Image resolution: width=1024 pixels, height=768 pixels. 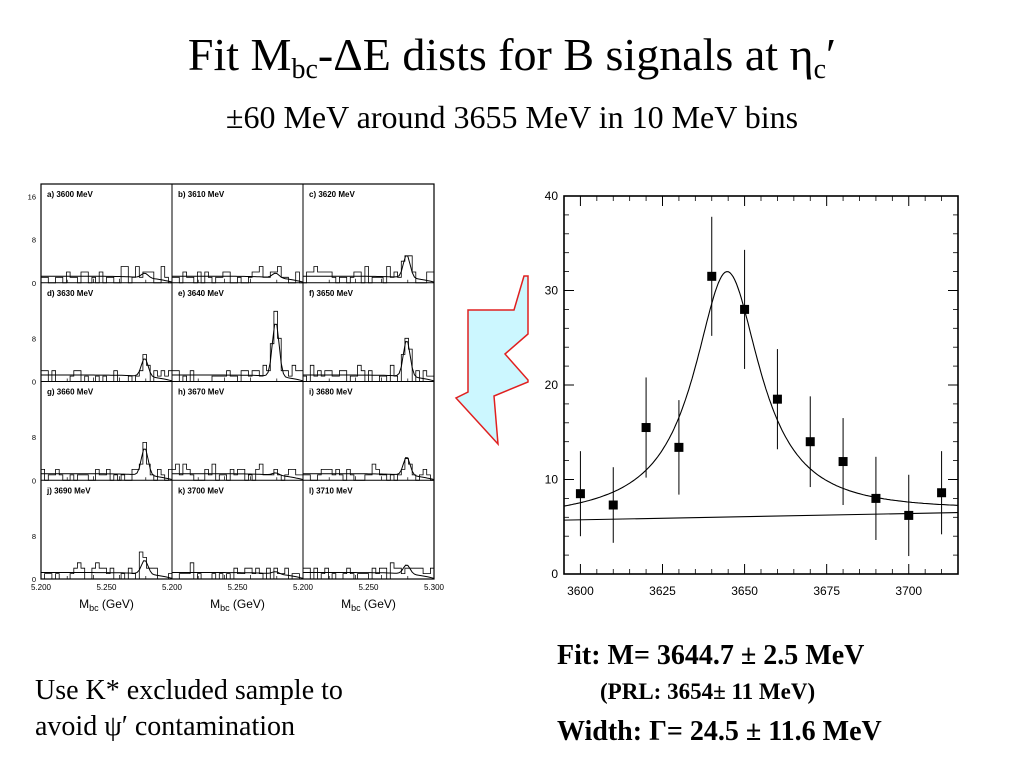 I want to click on panel-label: g) 3660 MeV, so click(x=70, y=392).